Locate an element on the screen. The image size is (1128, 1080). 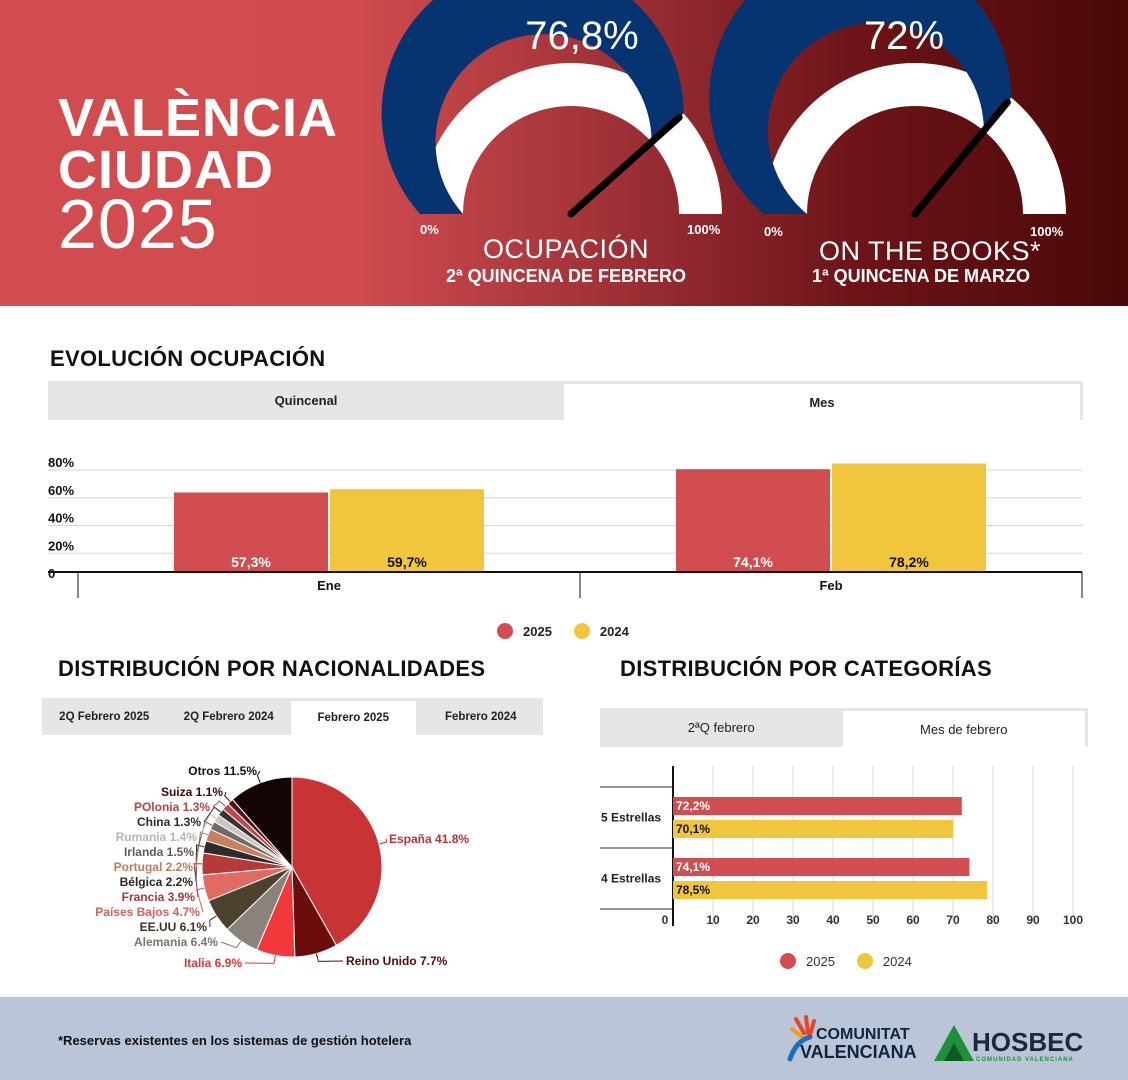
gauges-svg is located at coordinates (723, 109).